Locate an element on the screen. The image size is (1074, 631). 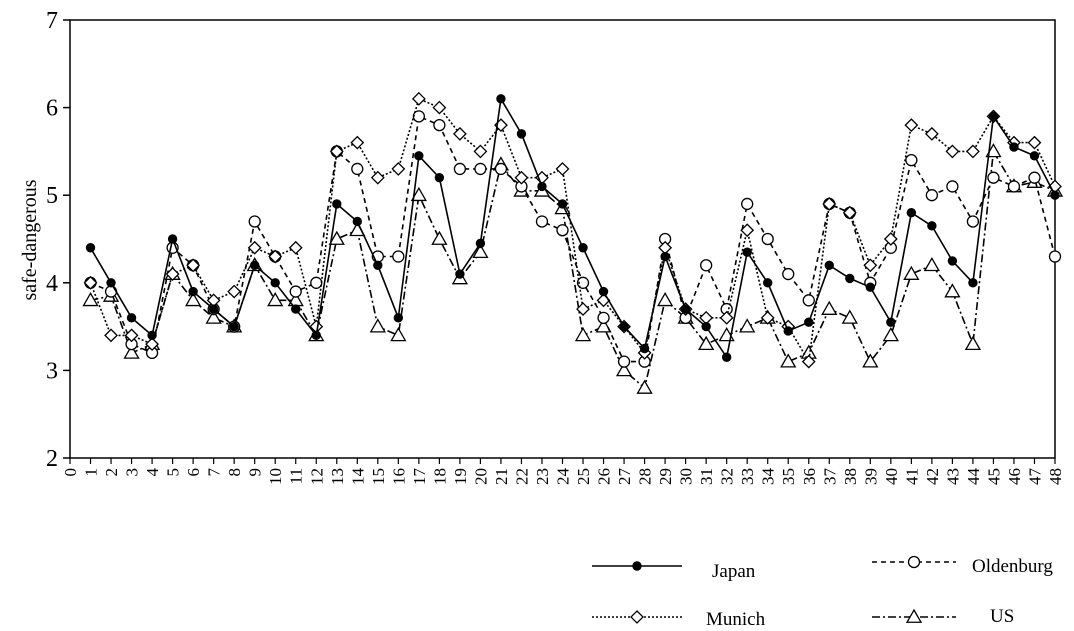
x-tick-label: 24 is located at coordinates (563, 477).